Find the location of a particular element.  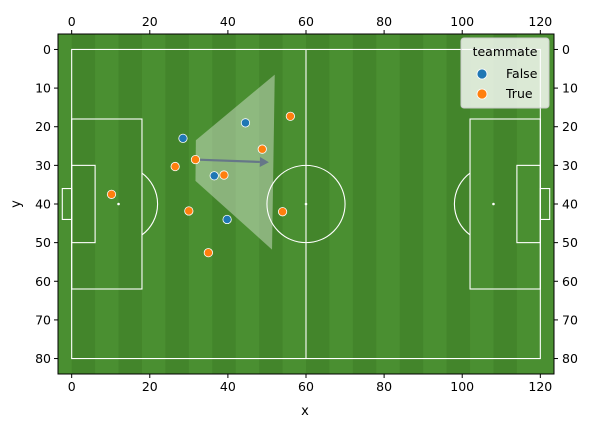

x-tick-label-top: 60 is located at coordinates (306, 21).